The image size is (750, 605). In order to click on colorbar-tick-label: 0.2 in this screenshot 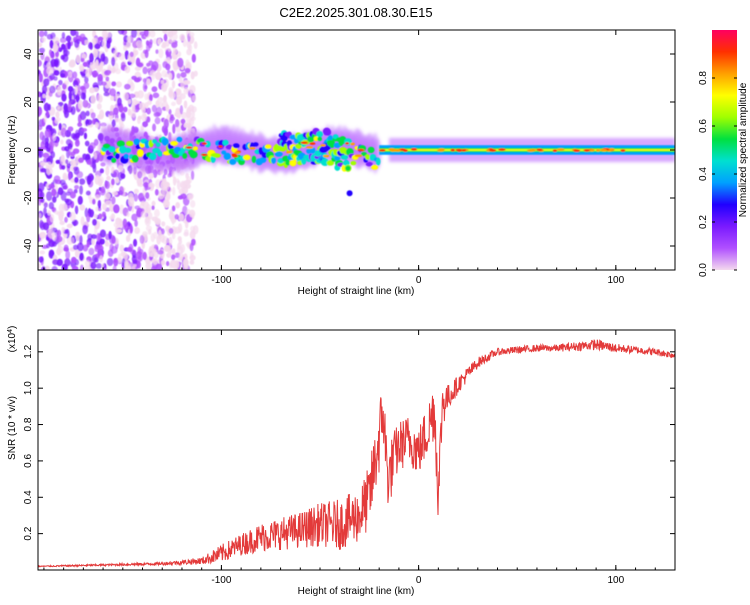, I will do `click(703, 222)`.